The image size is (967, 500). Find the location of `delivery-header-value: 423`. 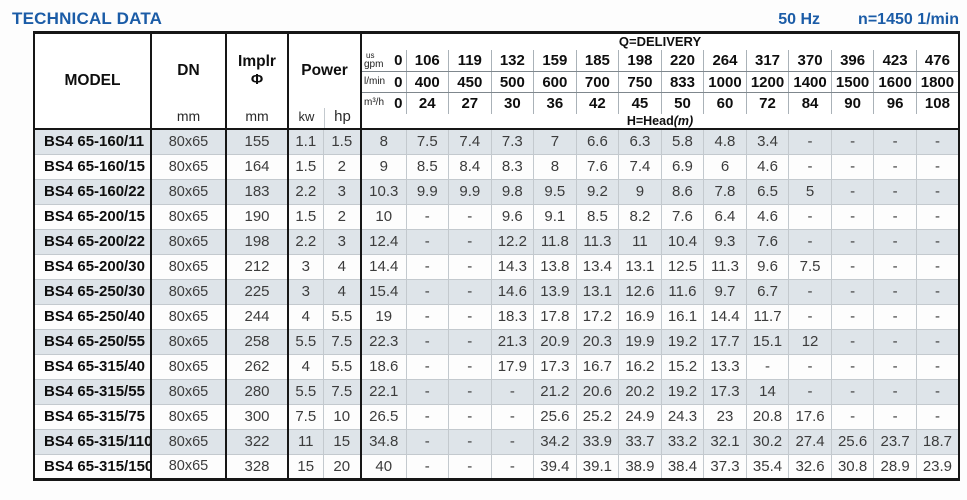

delivery-header-value: 423 is located at coordinates (895, 61).